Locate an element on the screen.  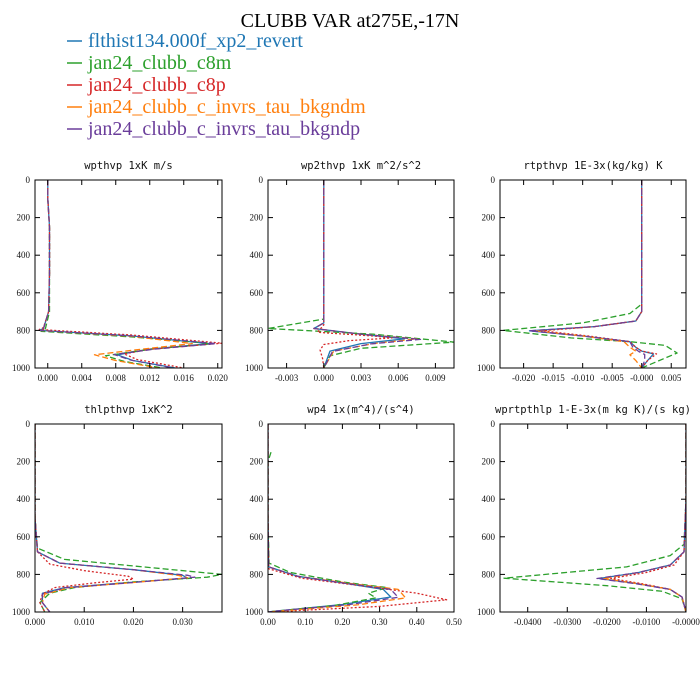
legend-entry: flthist134.000f_xp2_revert is located at coordinates (185, 41).